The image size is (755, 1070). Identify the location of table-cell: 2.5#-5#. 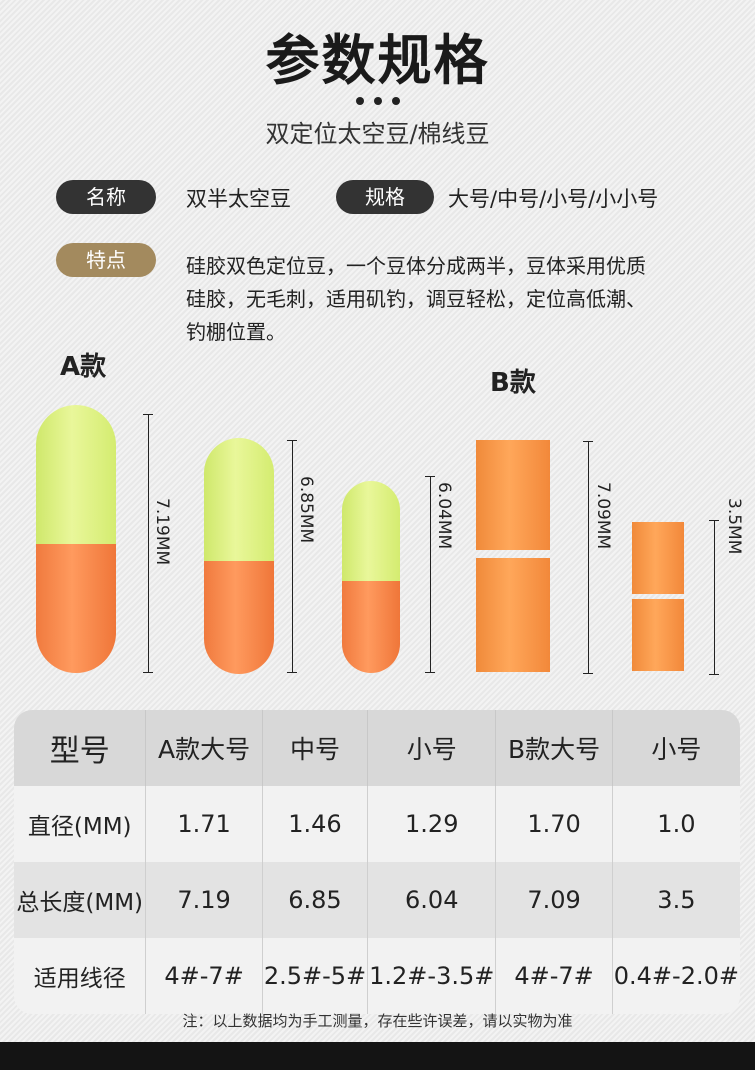
(315, 976).